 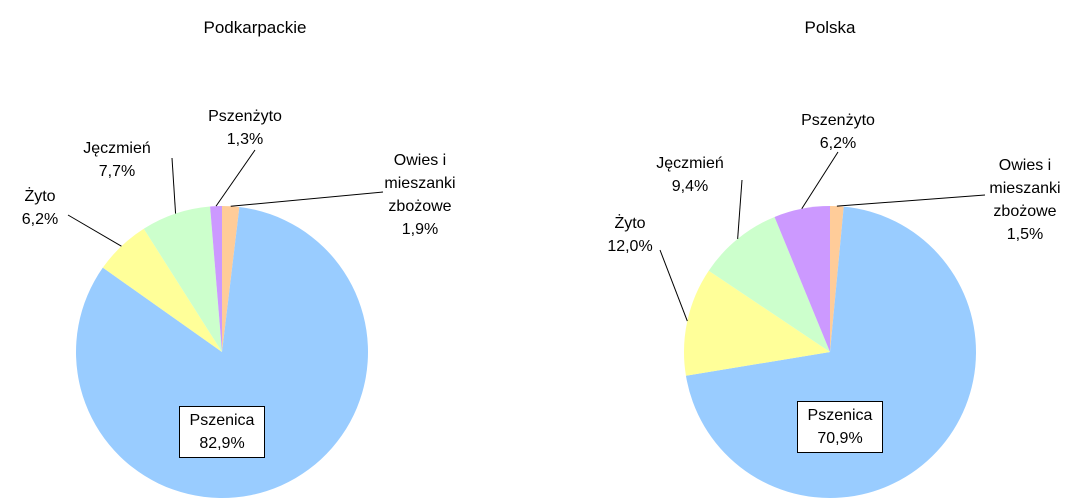 I want to click on slice-label: Pszenżyto 1,3%, so click(x=245, y=128).